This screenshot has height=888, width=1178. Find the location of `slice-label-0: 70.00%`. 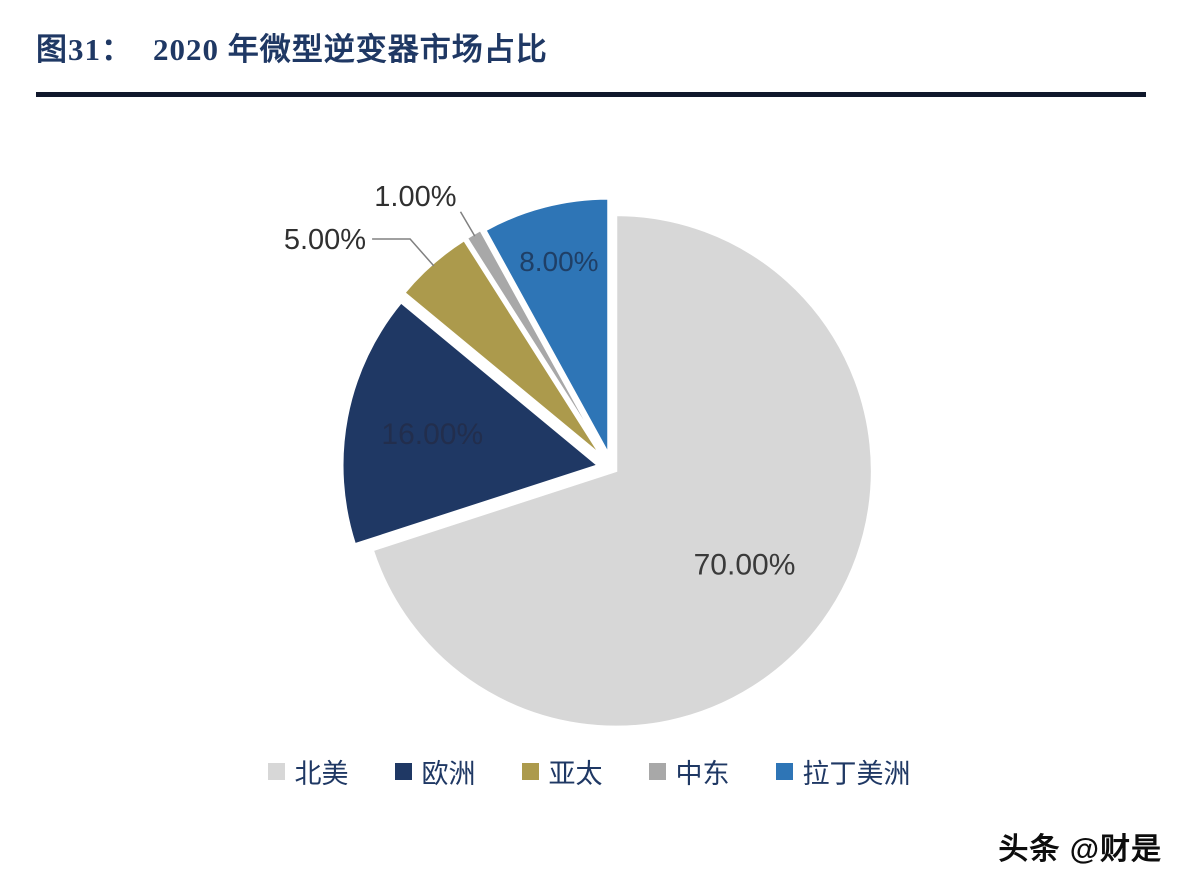

slice-label-0: 70.00% is located at coordinates (745, 565).